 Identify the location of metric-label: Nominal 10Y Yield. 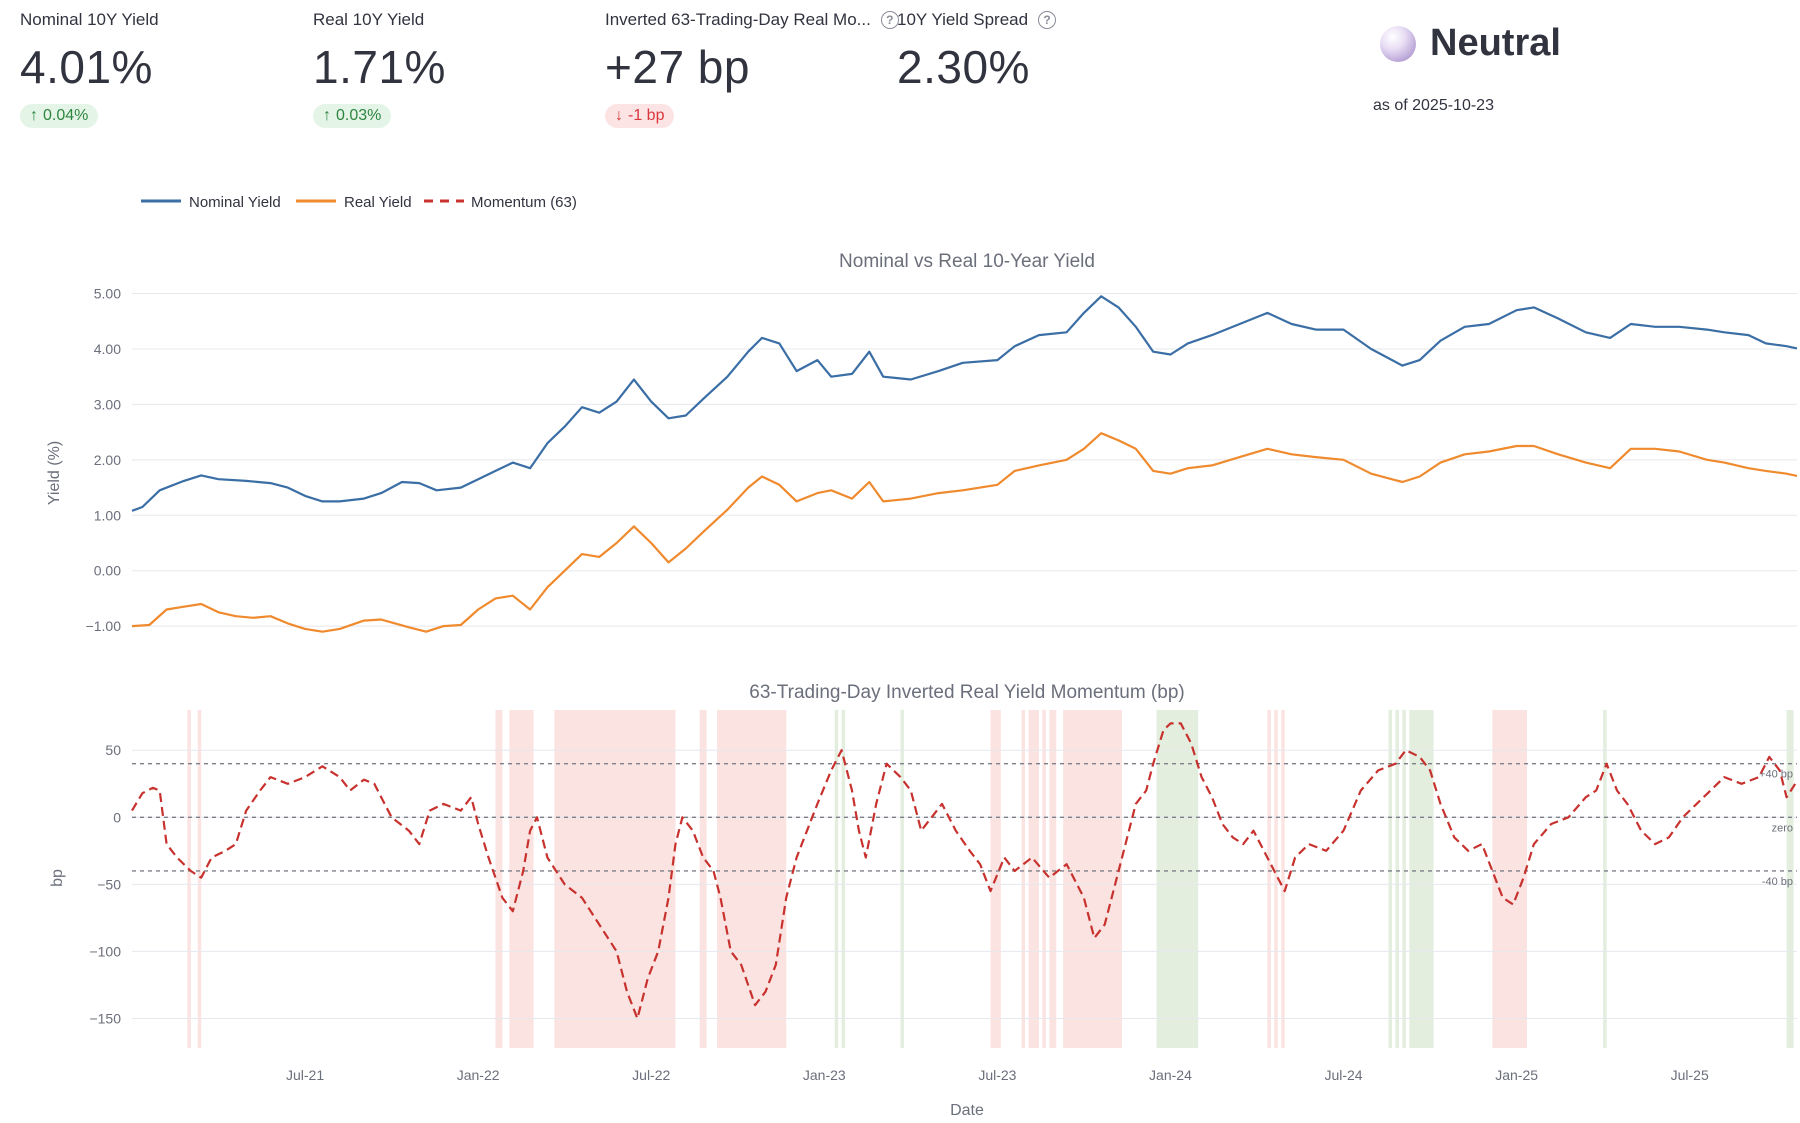
(89, 19).